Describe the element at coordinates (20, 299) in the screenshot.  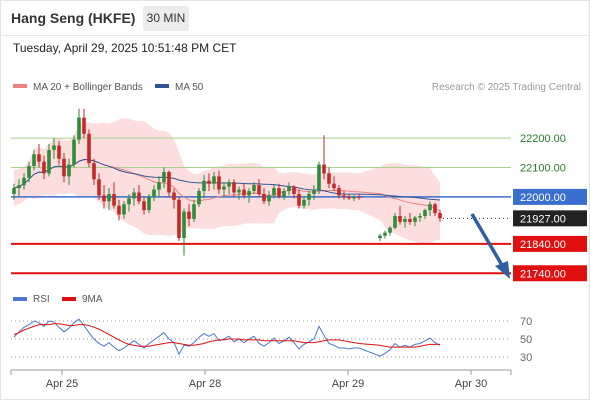
I see `rsi-legend-swatch` at that location.